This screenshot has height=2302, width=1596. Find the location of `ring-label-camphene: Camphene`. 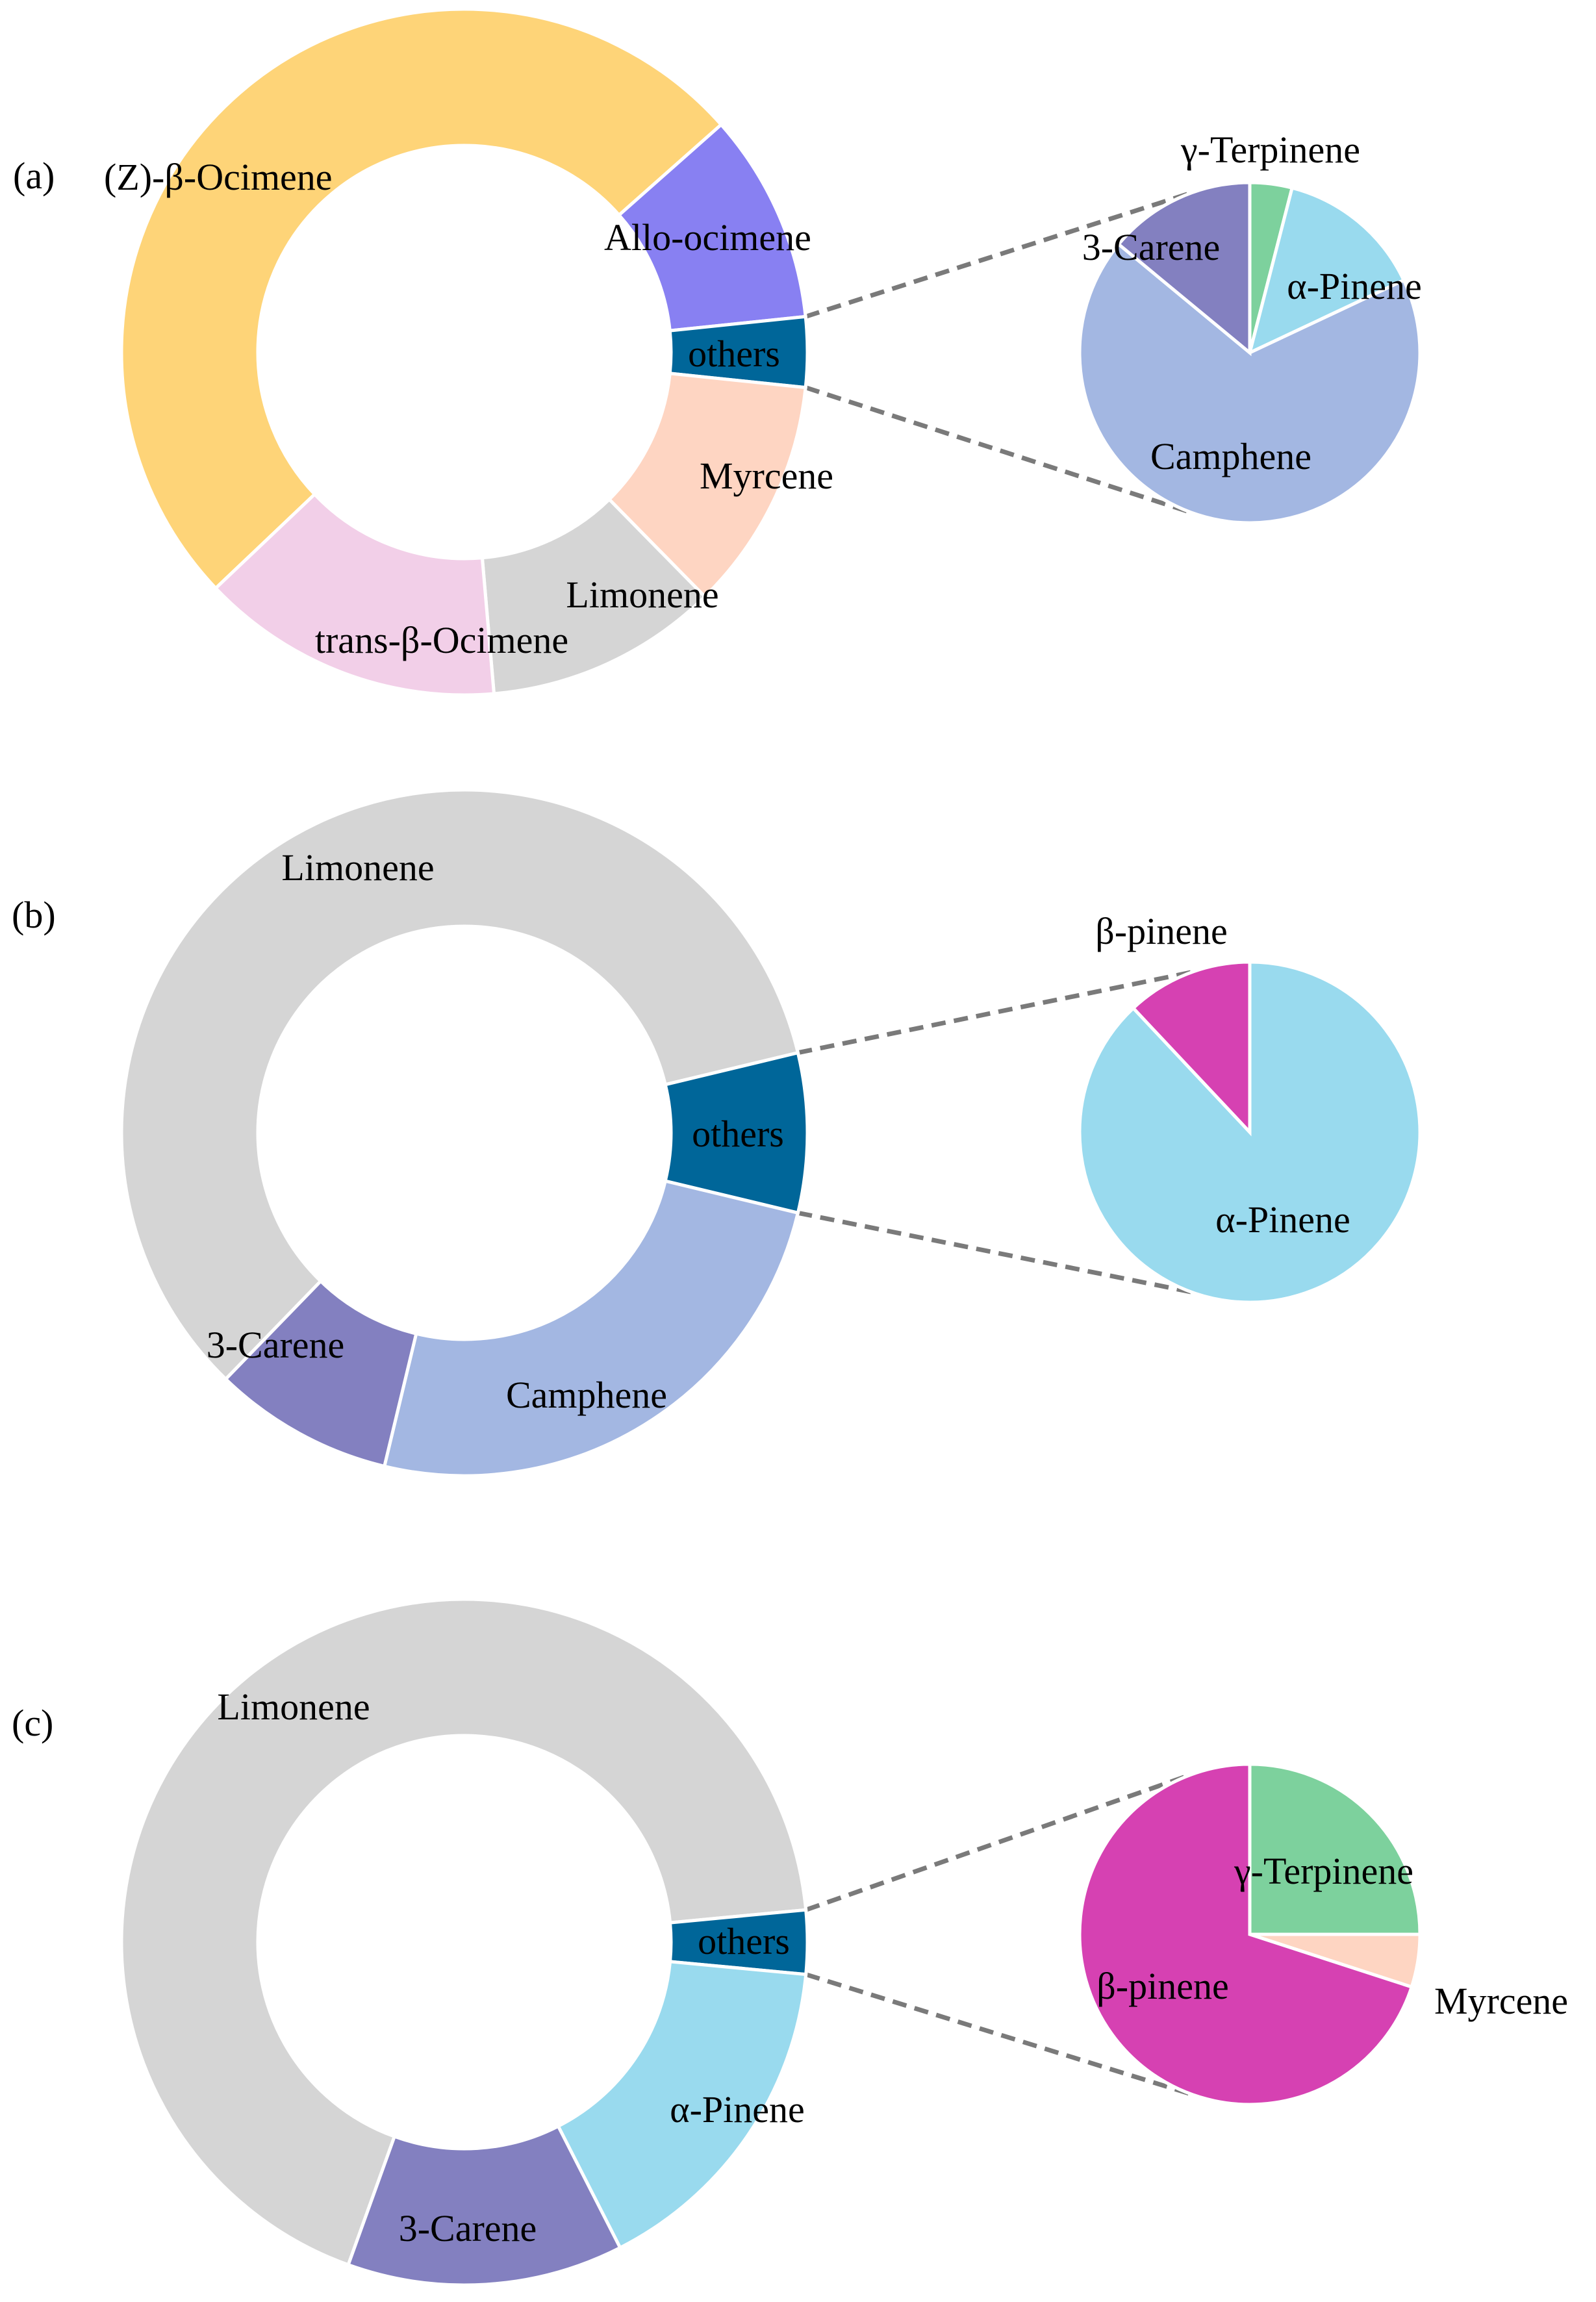

ring-label-camphene: Camphene is located at coordinates (586, 1395).